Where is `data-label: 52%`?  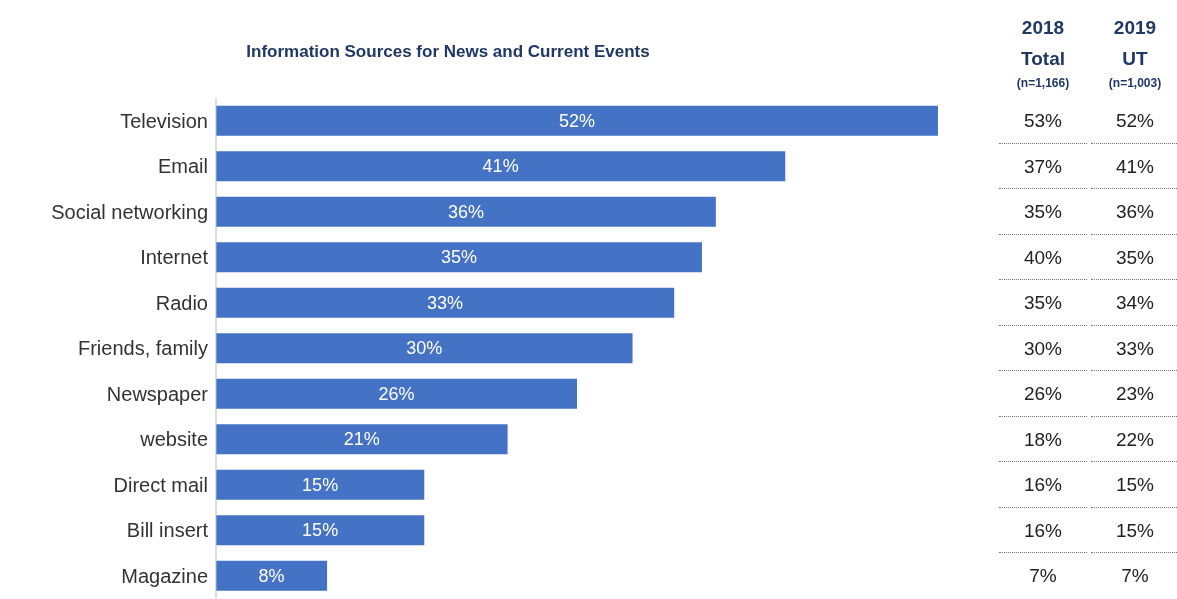
data-label: 52% is located at coordinates (577, 120).